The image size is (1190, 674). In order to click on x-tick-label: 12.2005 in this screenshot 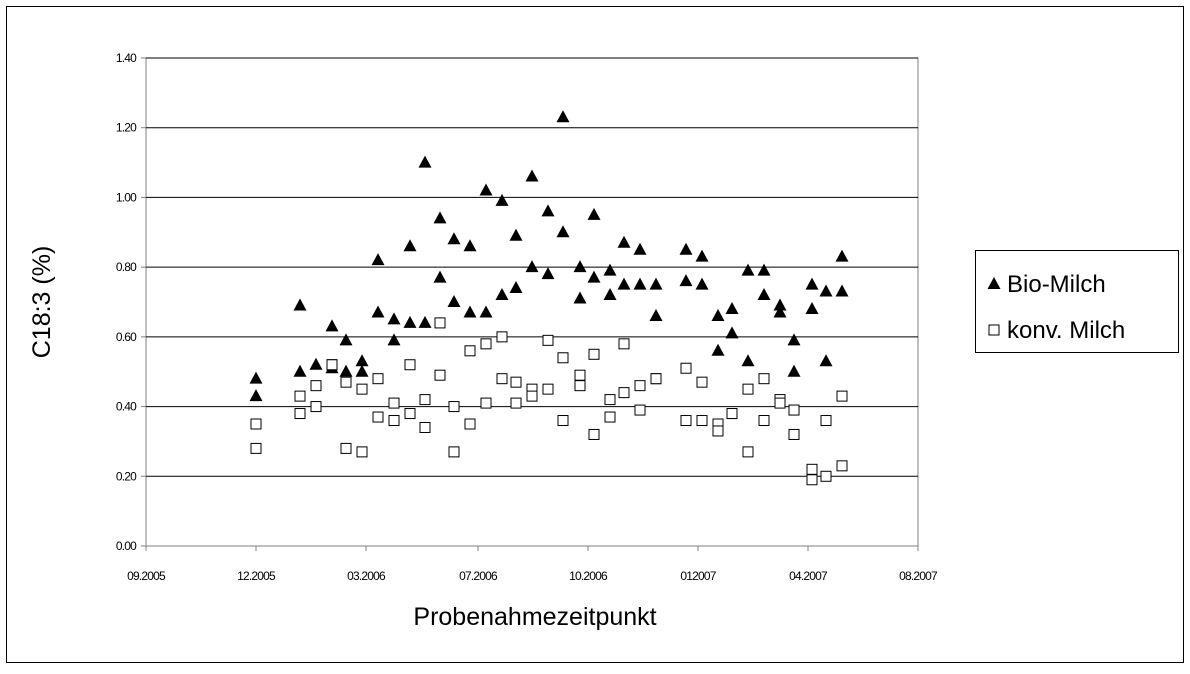, I will do `click(256, 576)`.